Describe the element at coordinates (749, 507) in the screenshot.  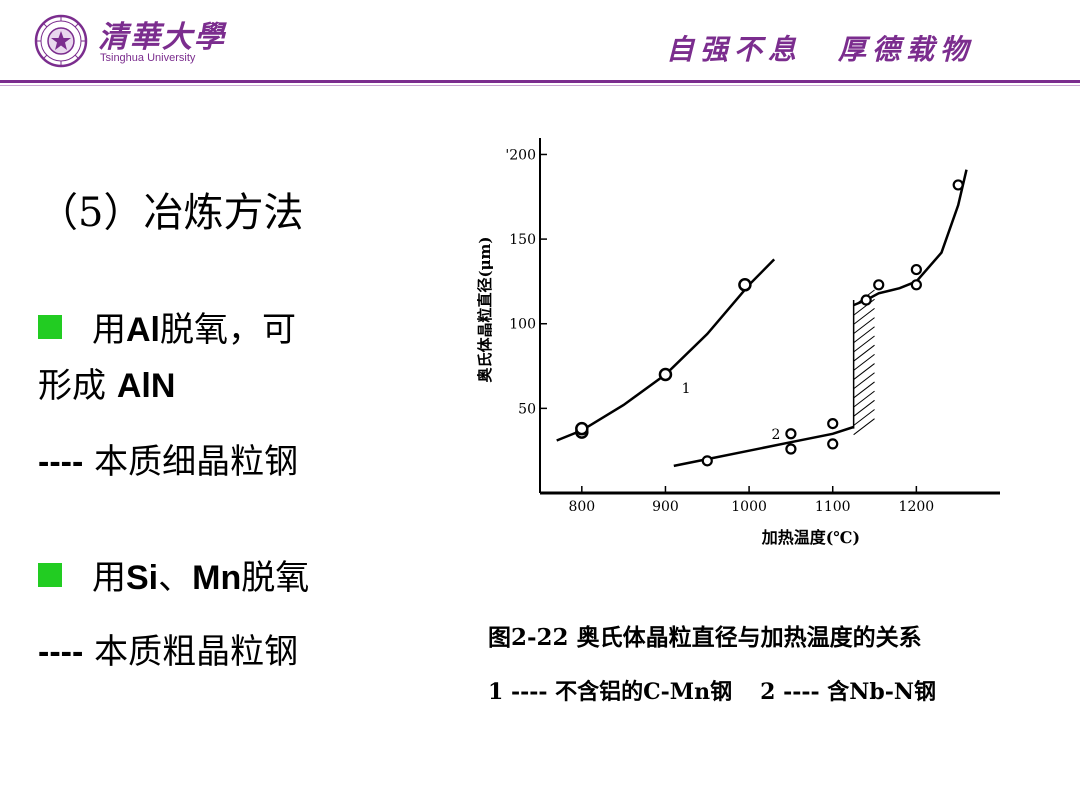
I see `x-tick-label: 1000` at that location.